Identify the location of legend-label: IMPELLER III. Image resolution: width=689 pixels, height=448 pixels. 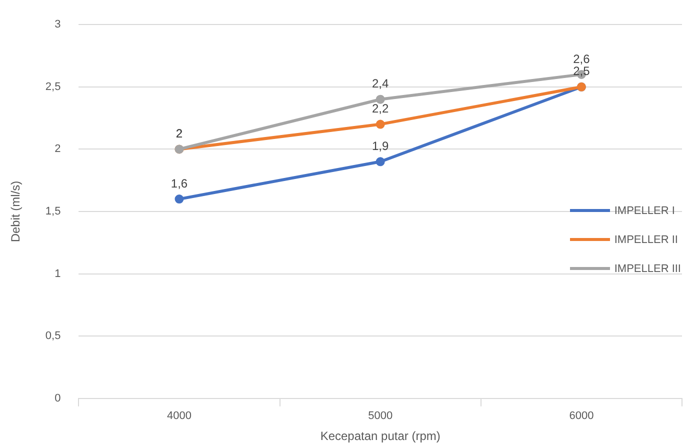
(647, 268).